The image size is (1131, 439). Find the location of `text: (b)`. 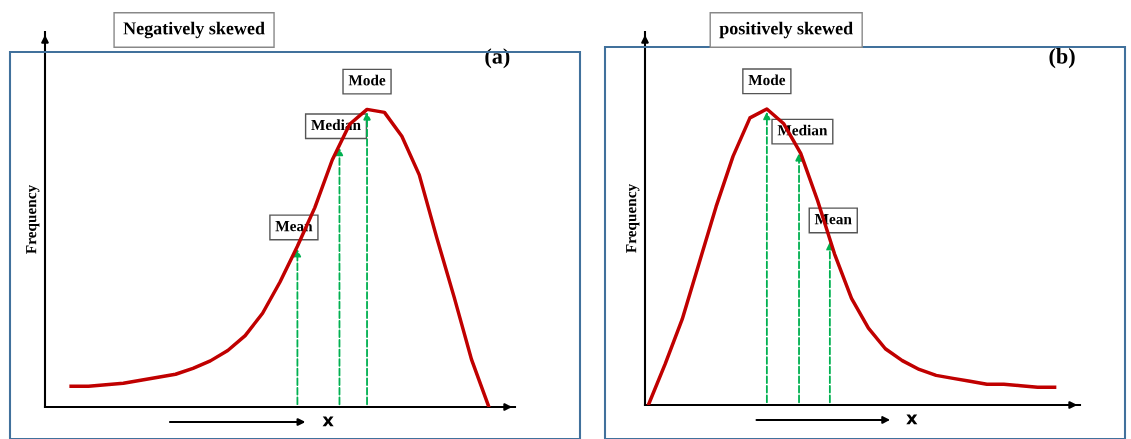

text: (b) is located at coordinates (1062, 58).